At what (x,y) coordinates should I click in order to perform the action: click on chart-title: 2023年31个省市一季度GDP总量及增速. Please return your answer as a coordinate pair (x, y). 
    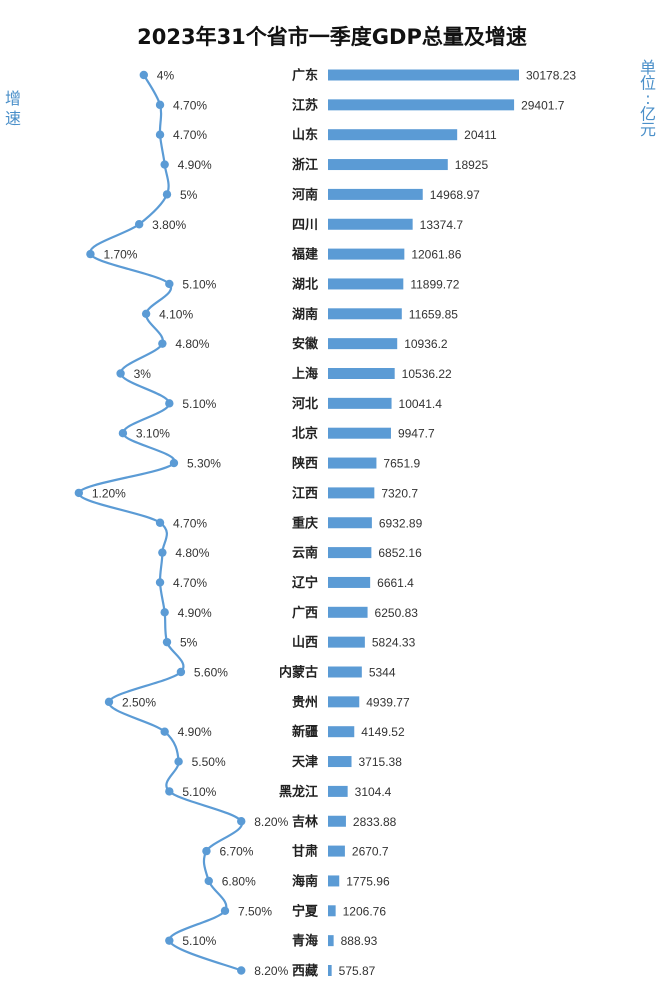
    Looking at the image, I should click on (332, 37).